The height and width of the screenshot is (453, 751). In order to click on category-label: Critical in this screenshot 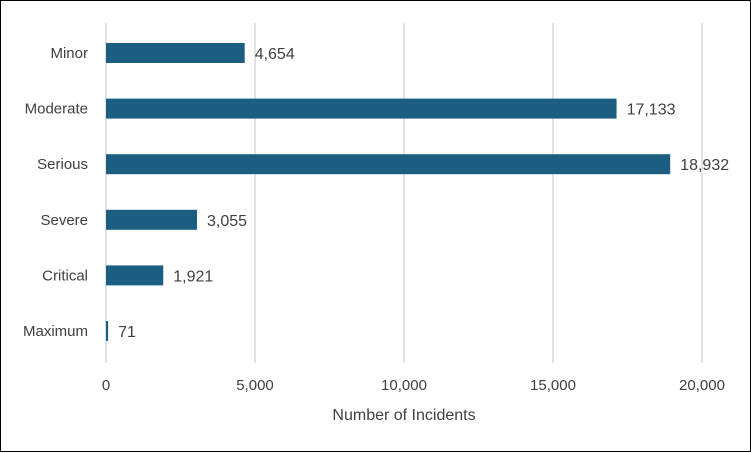, I will do `click(65, 275)`.